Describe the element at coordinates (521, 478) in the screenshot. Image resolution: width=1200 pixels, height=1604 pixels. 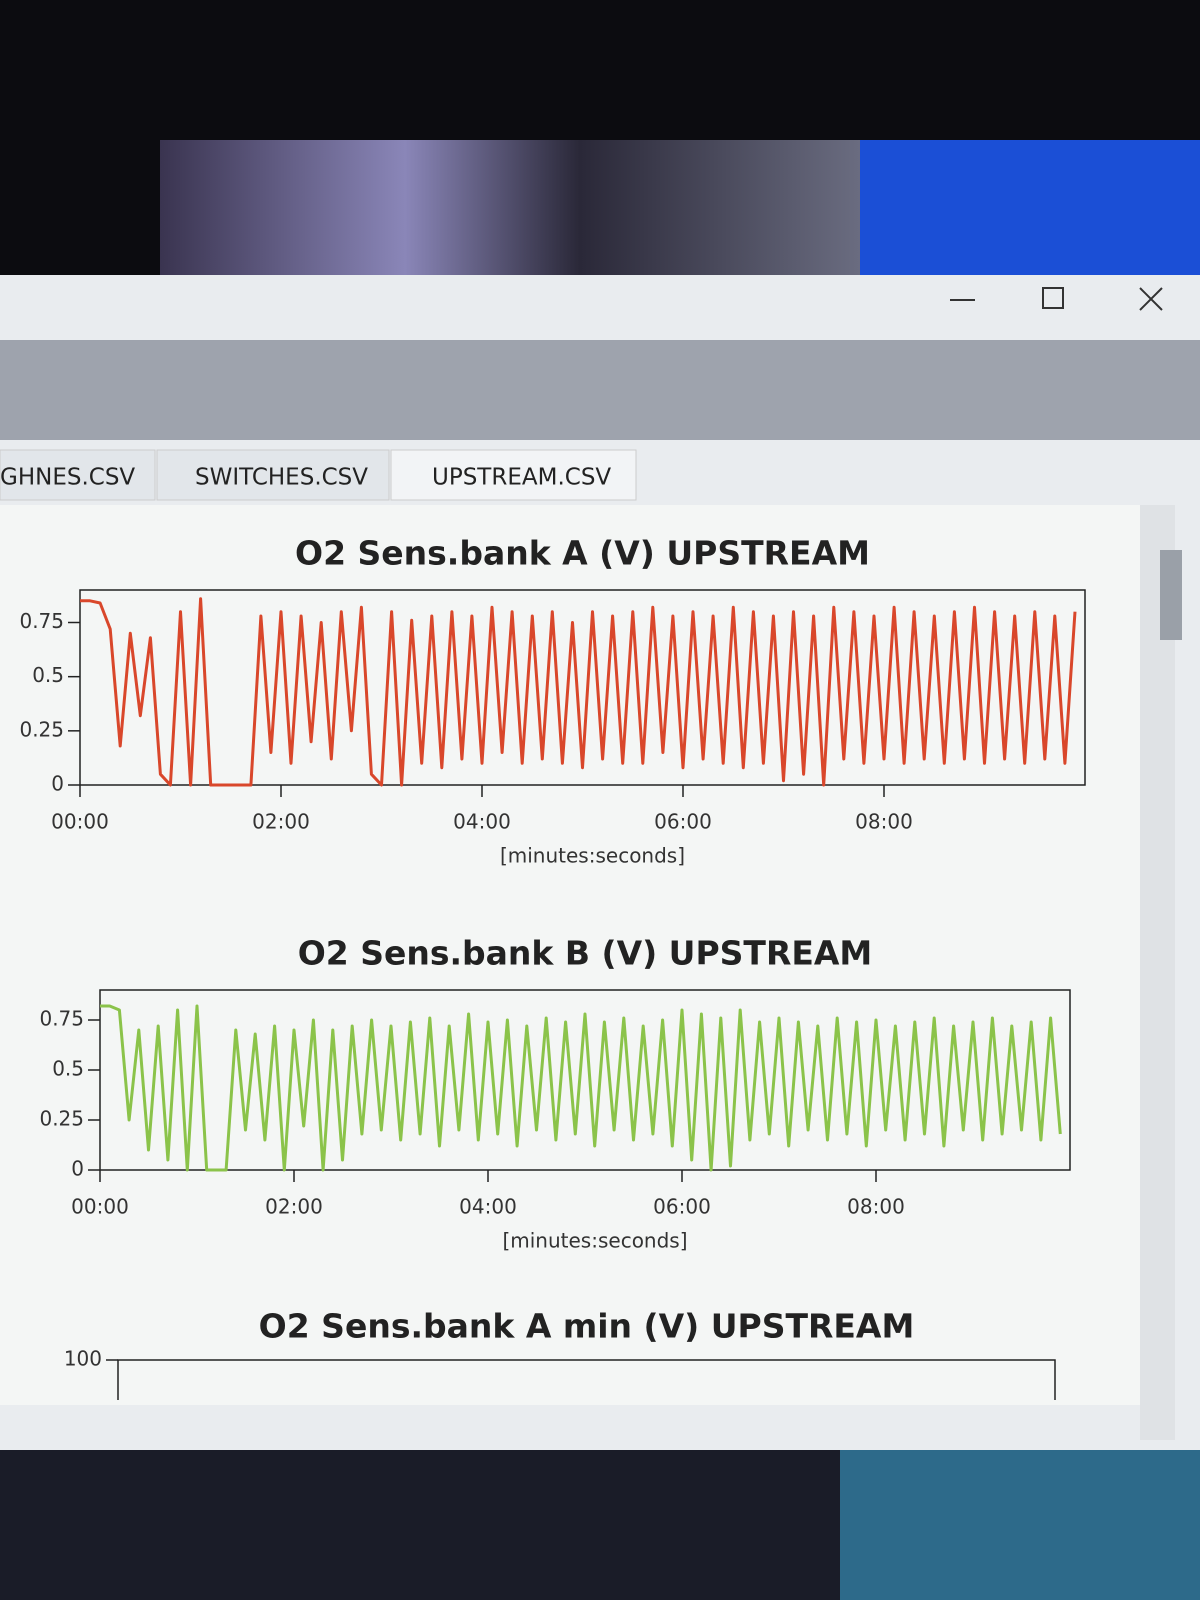
I see `tab-label: UPSTREAM.CSV` at that location.